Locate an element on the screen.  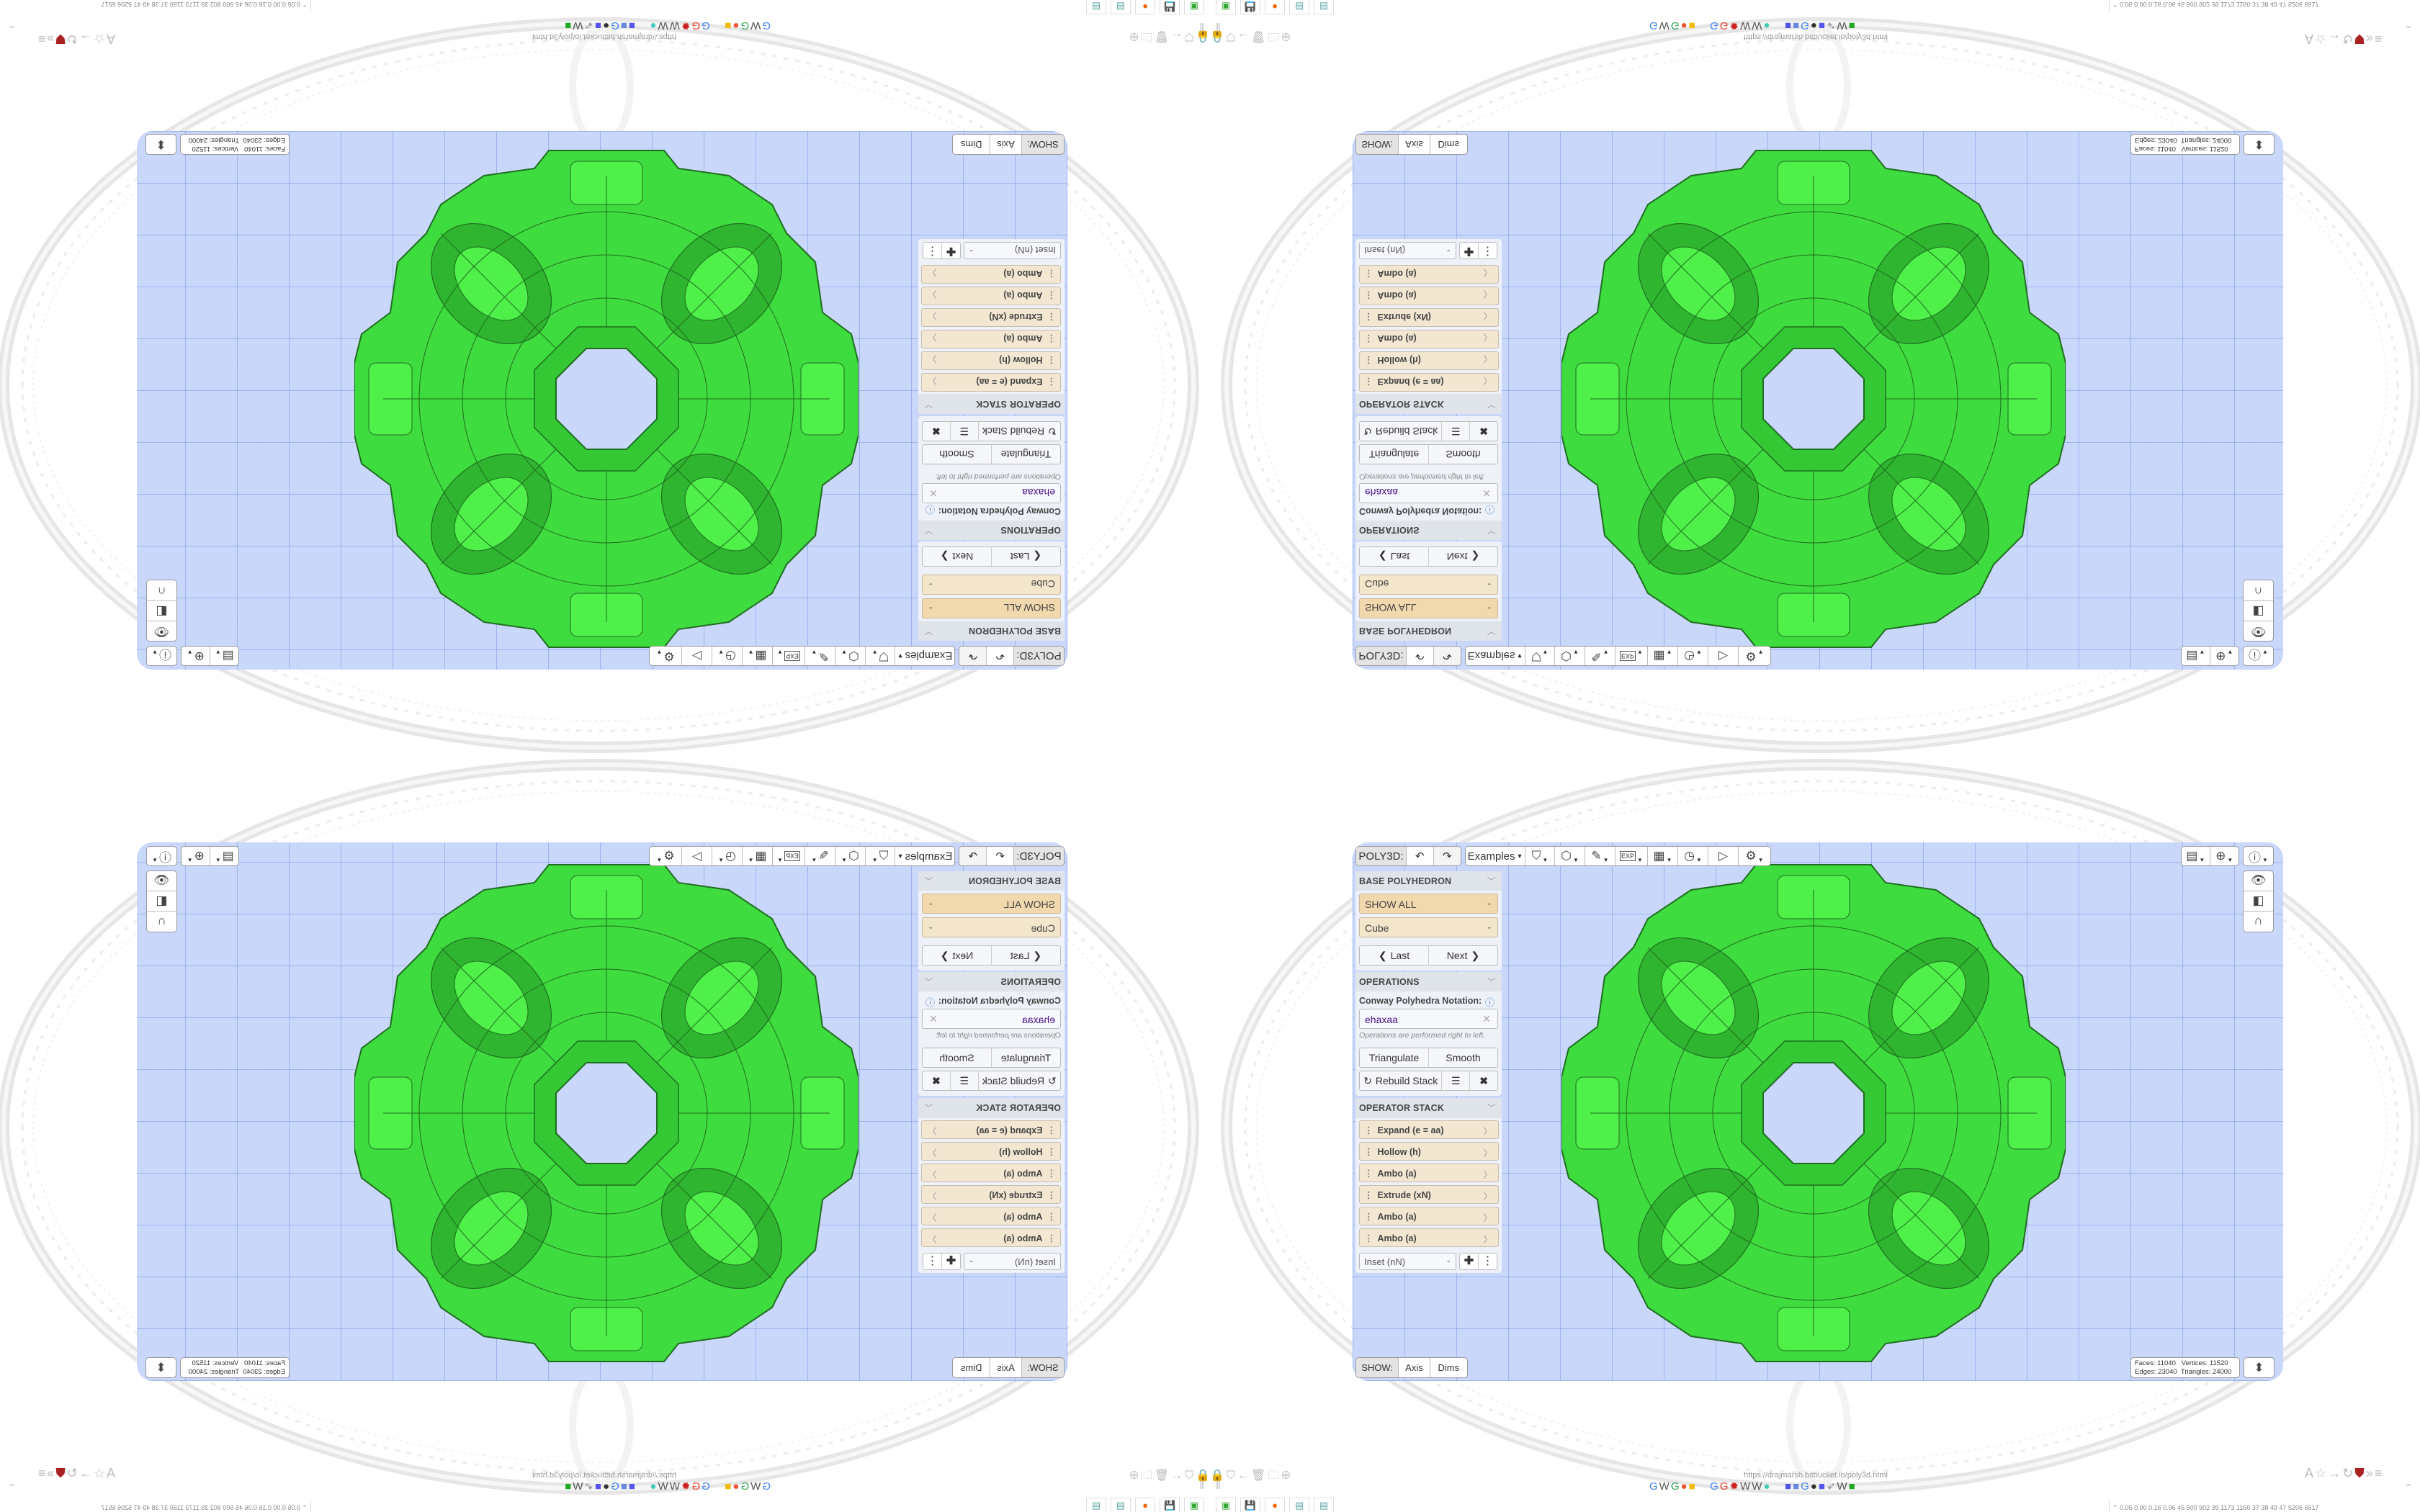
star-icon: ☆ is located at coordinates (98, 1473).